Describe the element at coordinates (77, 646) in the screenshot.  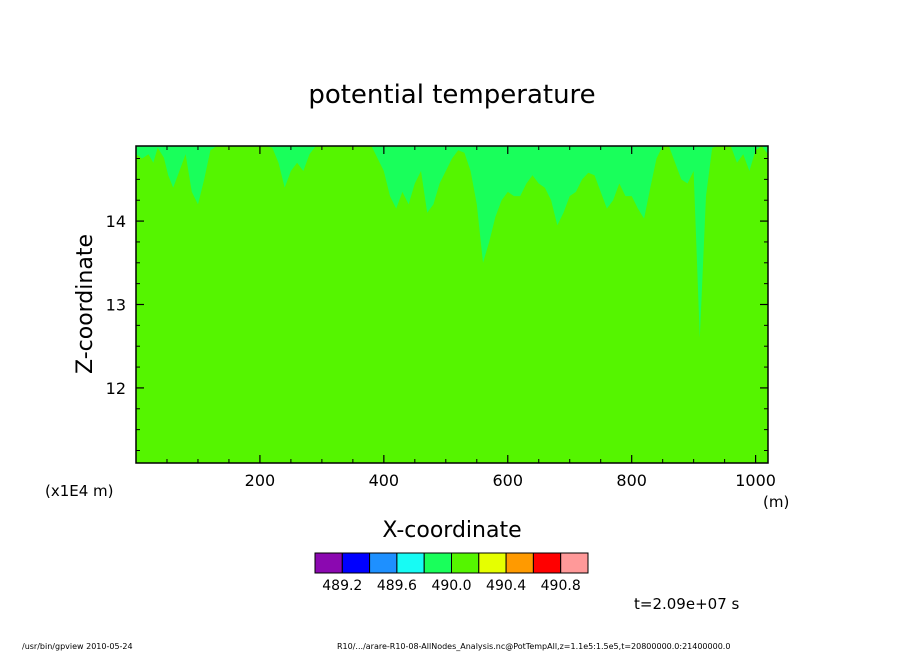
I see `footer-left: /usr/bin/gpview 2010-05-24` at that location.